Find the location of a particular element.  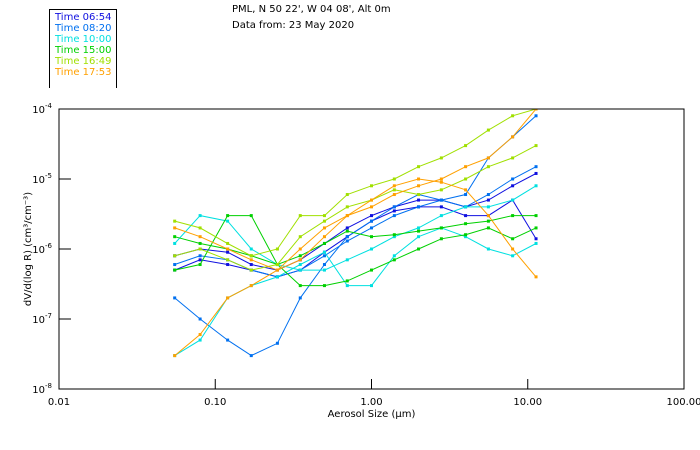

legend-entry: Time 15:00 is located at coordinates (83, 50).